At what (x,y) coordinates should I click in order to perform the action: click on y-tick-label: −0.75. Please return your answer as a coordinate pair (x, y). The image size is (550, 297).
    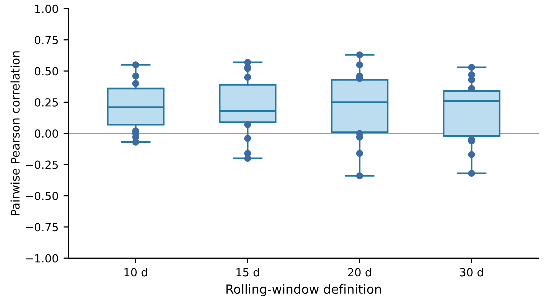
    Looking at the image, I should click on (42, 227).